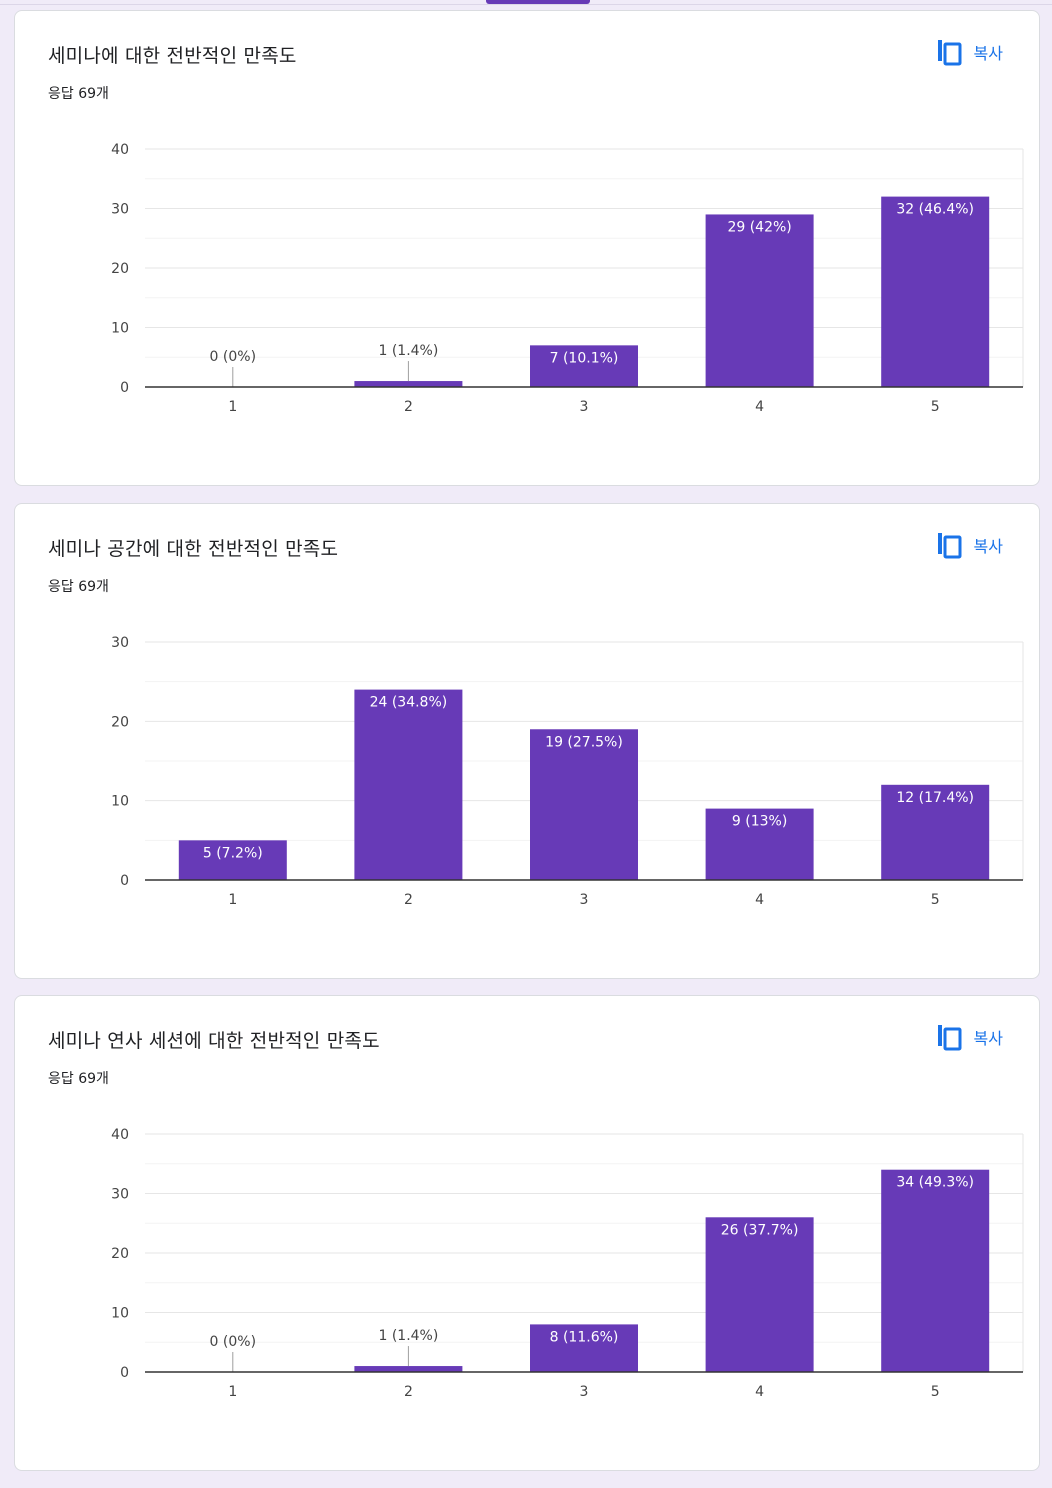  Describe the element at coordinates (760, 1230) in the screenshot. I see `data-label: 26 (37.7%)` at that location.